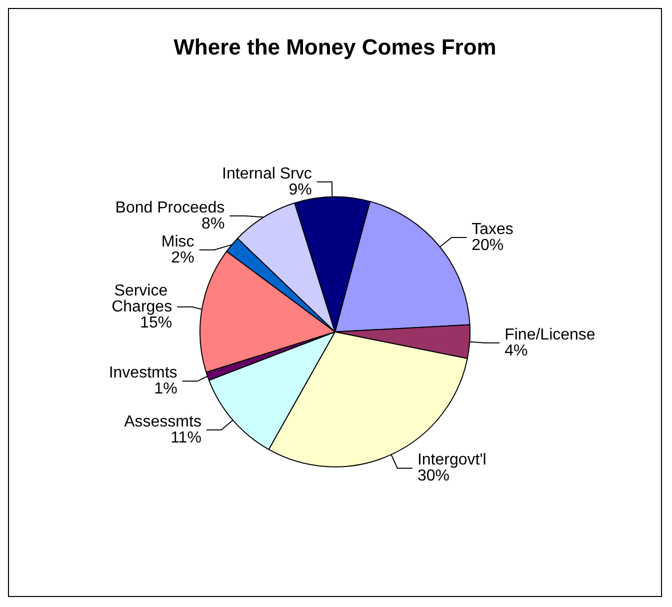  What do you see at coordinates (166, 389) in the screenshot?
I see `data-label: 1%` at bounding box center [166, 389].